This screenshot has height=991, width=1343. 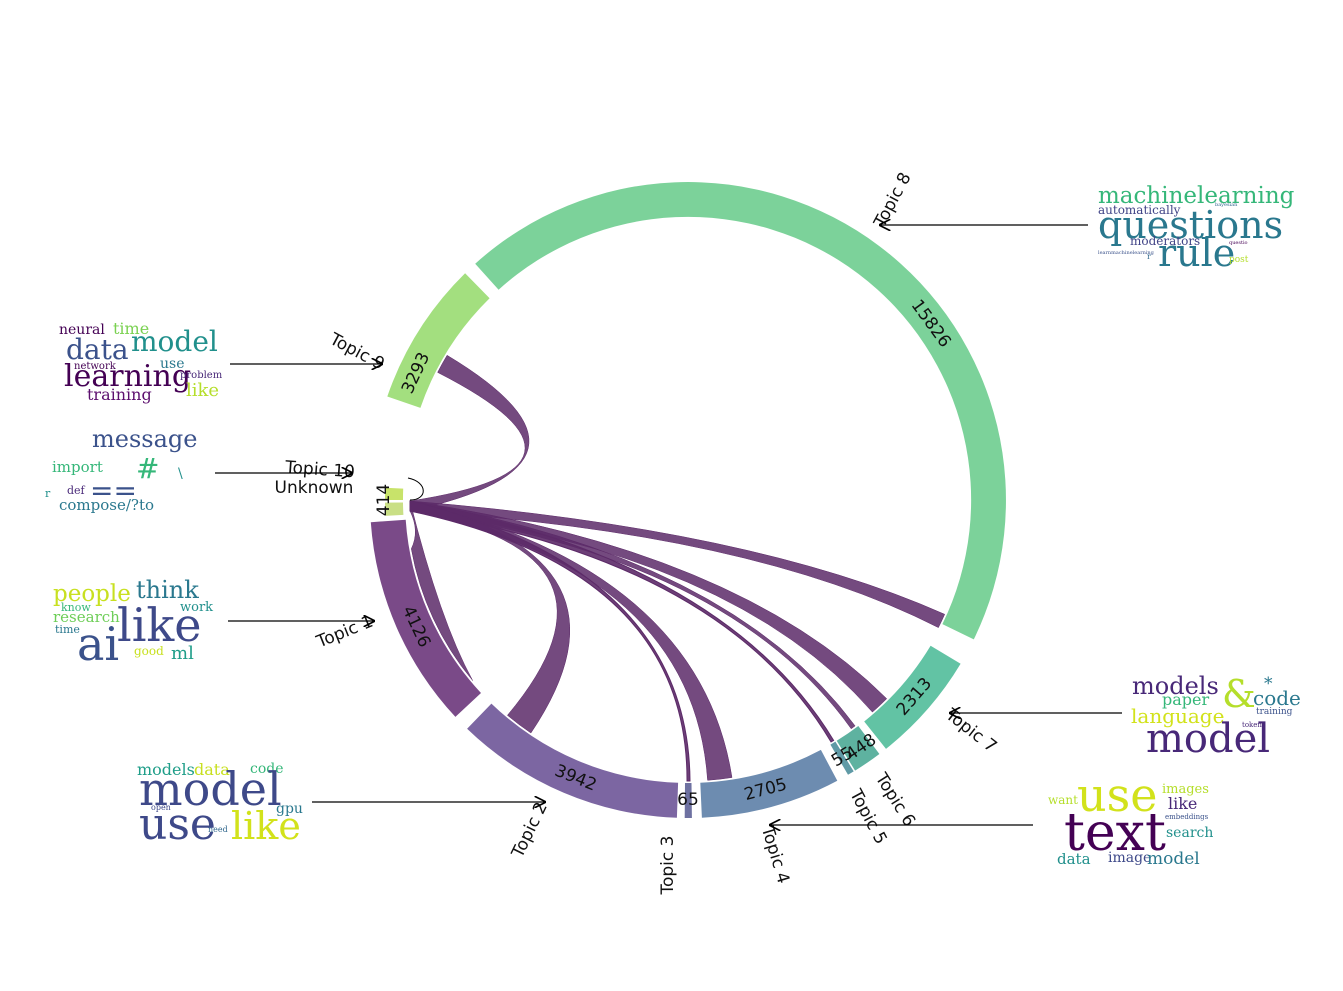 What do you see at coordinates (314, 488) in the screenshot?
I see `label-unknown: Unknown` at bounding box center [314, 488].